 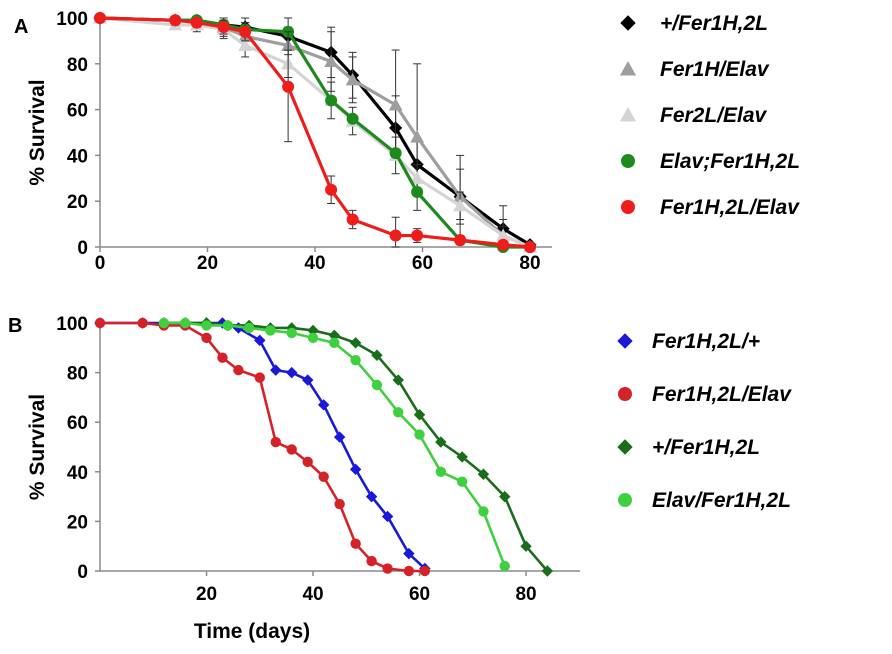 What do you see at coordinates (262, 447) in the screenshot?
I see `panel-b-series-fer1h-2l-elav-1-line` at bounding box center [262, 447].